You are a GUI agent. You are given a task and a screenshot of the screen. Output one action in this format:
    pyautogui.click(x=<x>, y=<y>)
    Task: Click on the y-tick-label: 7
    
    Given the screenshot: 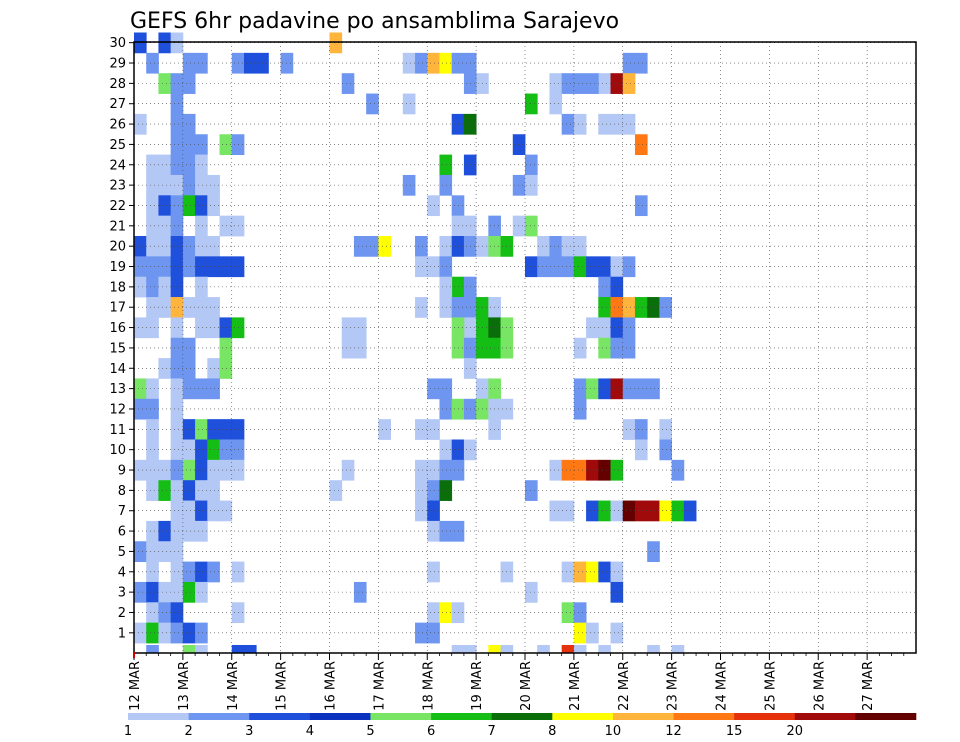 What is the action you would take?
    pyautogui.click(x=122, y=511)
    